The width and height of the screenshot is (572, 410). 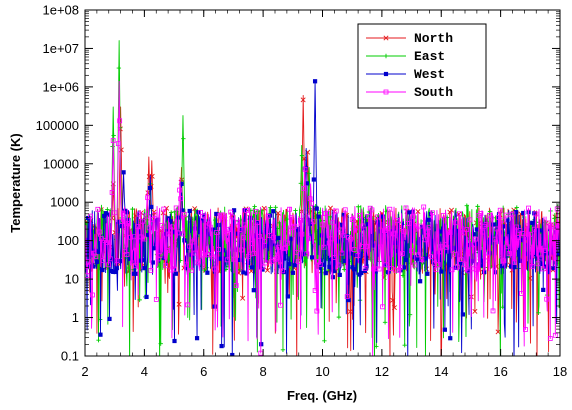 What do you see at coordinates (72, 279) in the screenshot?
I see `y-tick-label: 10` at bounding box center [72, 279].